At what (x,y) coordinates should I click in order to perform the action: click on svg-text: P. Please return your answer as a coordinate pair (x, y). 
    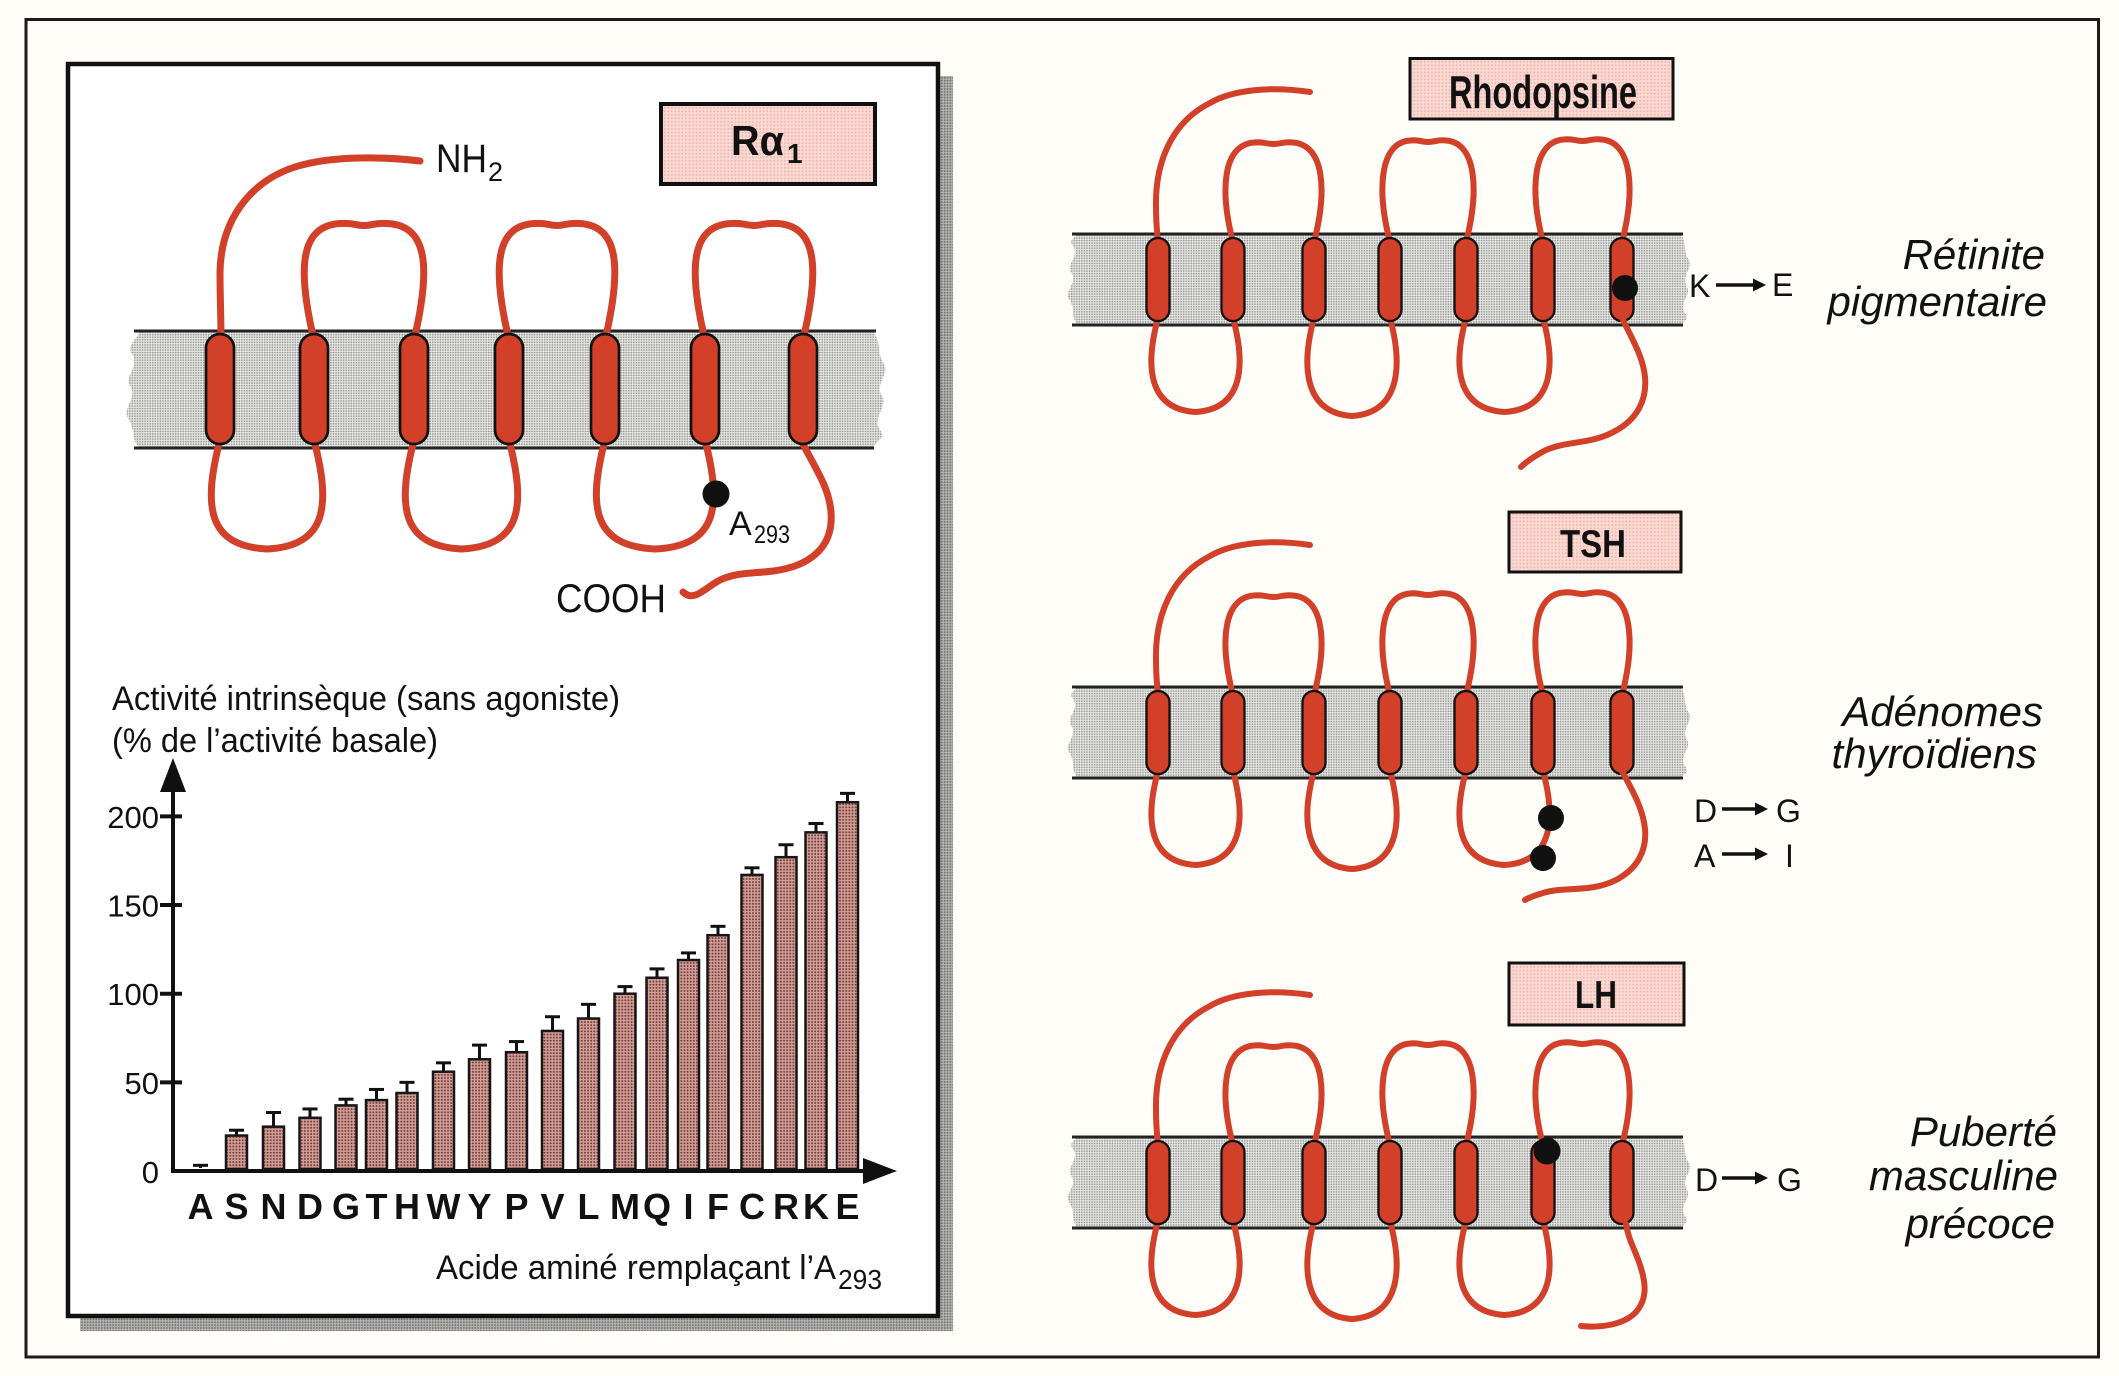
    Looking at the image, I should click on (516, 1206).